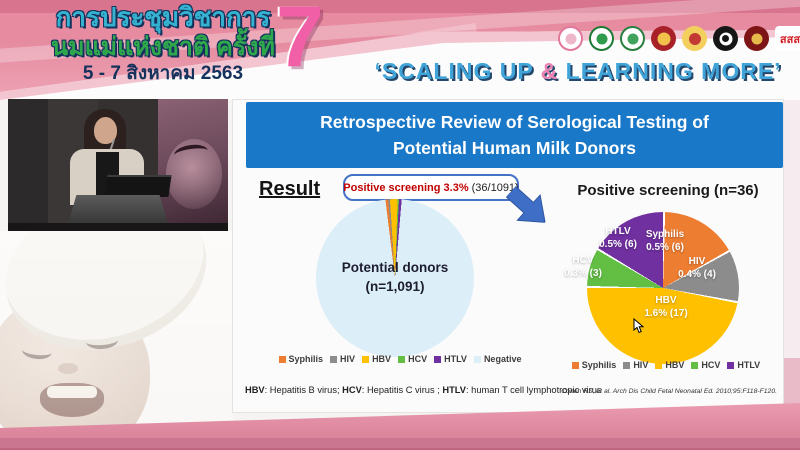  What do you see at coordinates (163, 73) in the screenshot?
I see `conference-date: 5 - 7 สิงหาคม 2563` at bounding box center [163, 73].